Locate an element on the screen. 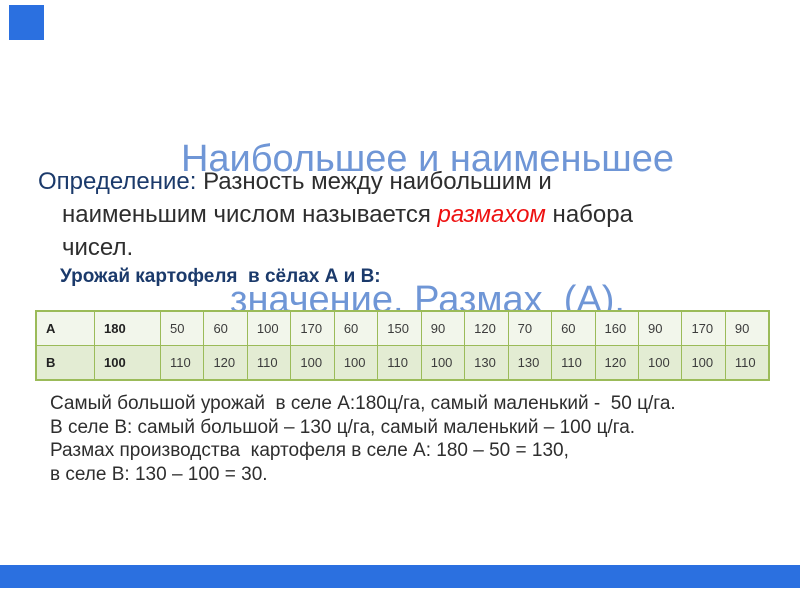  value-cell: 150 is located at coordinates (399, 328).